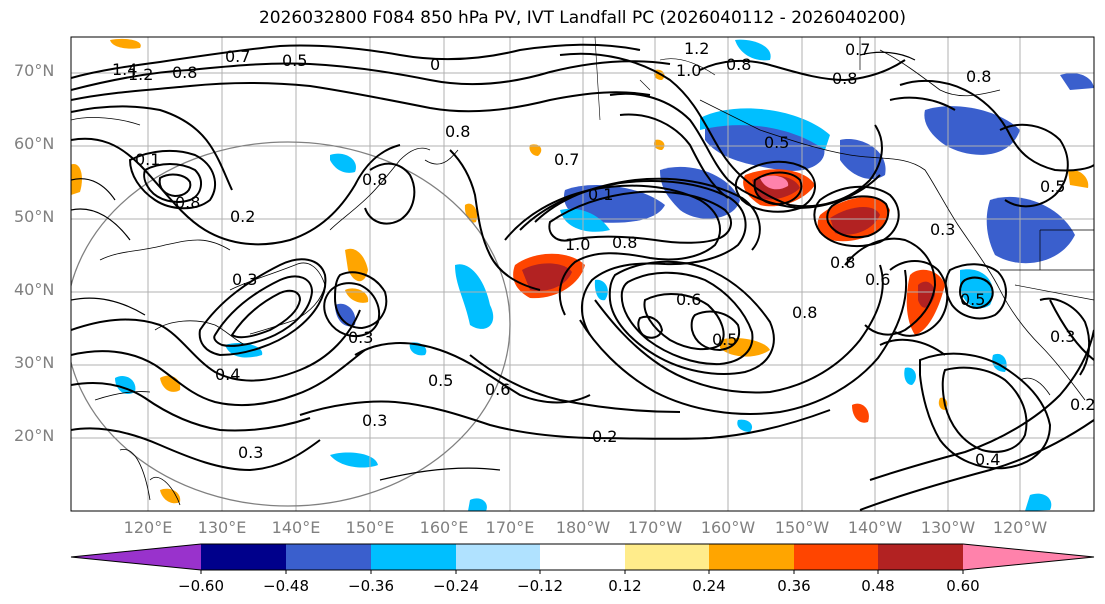 The height and width of the screenshot is (604, 1105). What do you see at coordinates (370, 527) in the screenshot?
I see `lon-label: 150°E` at bounding box center [370, 527].